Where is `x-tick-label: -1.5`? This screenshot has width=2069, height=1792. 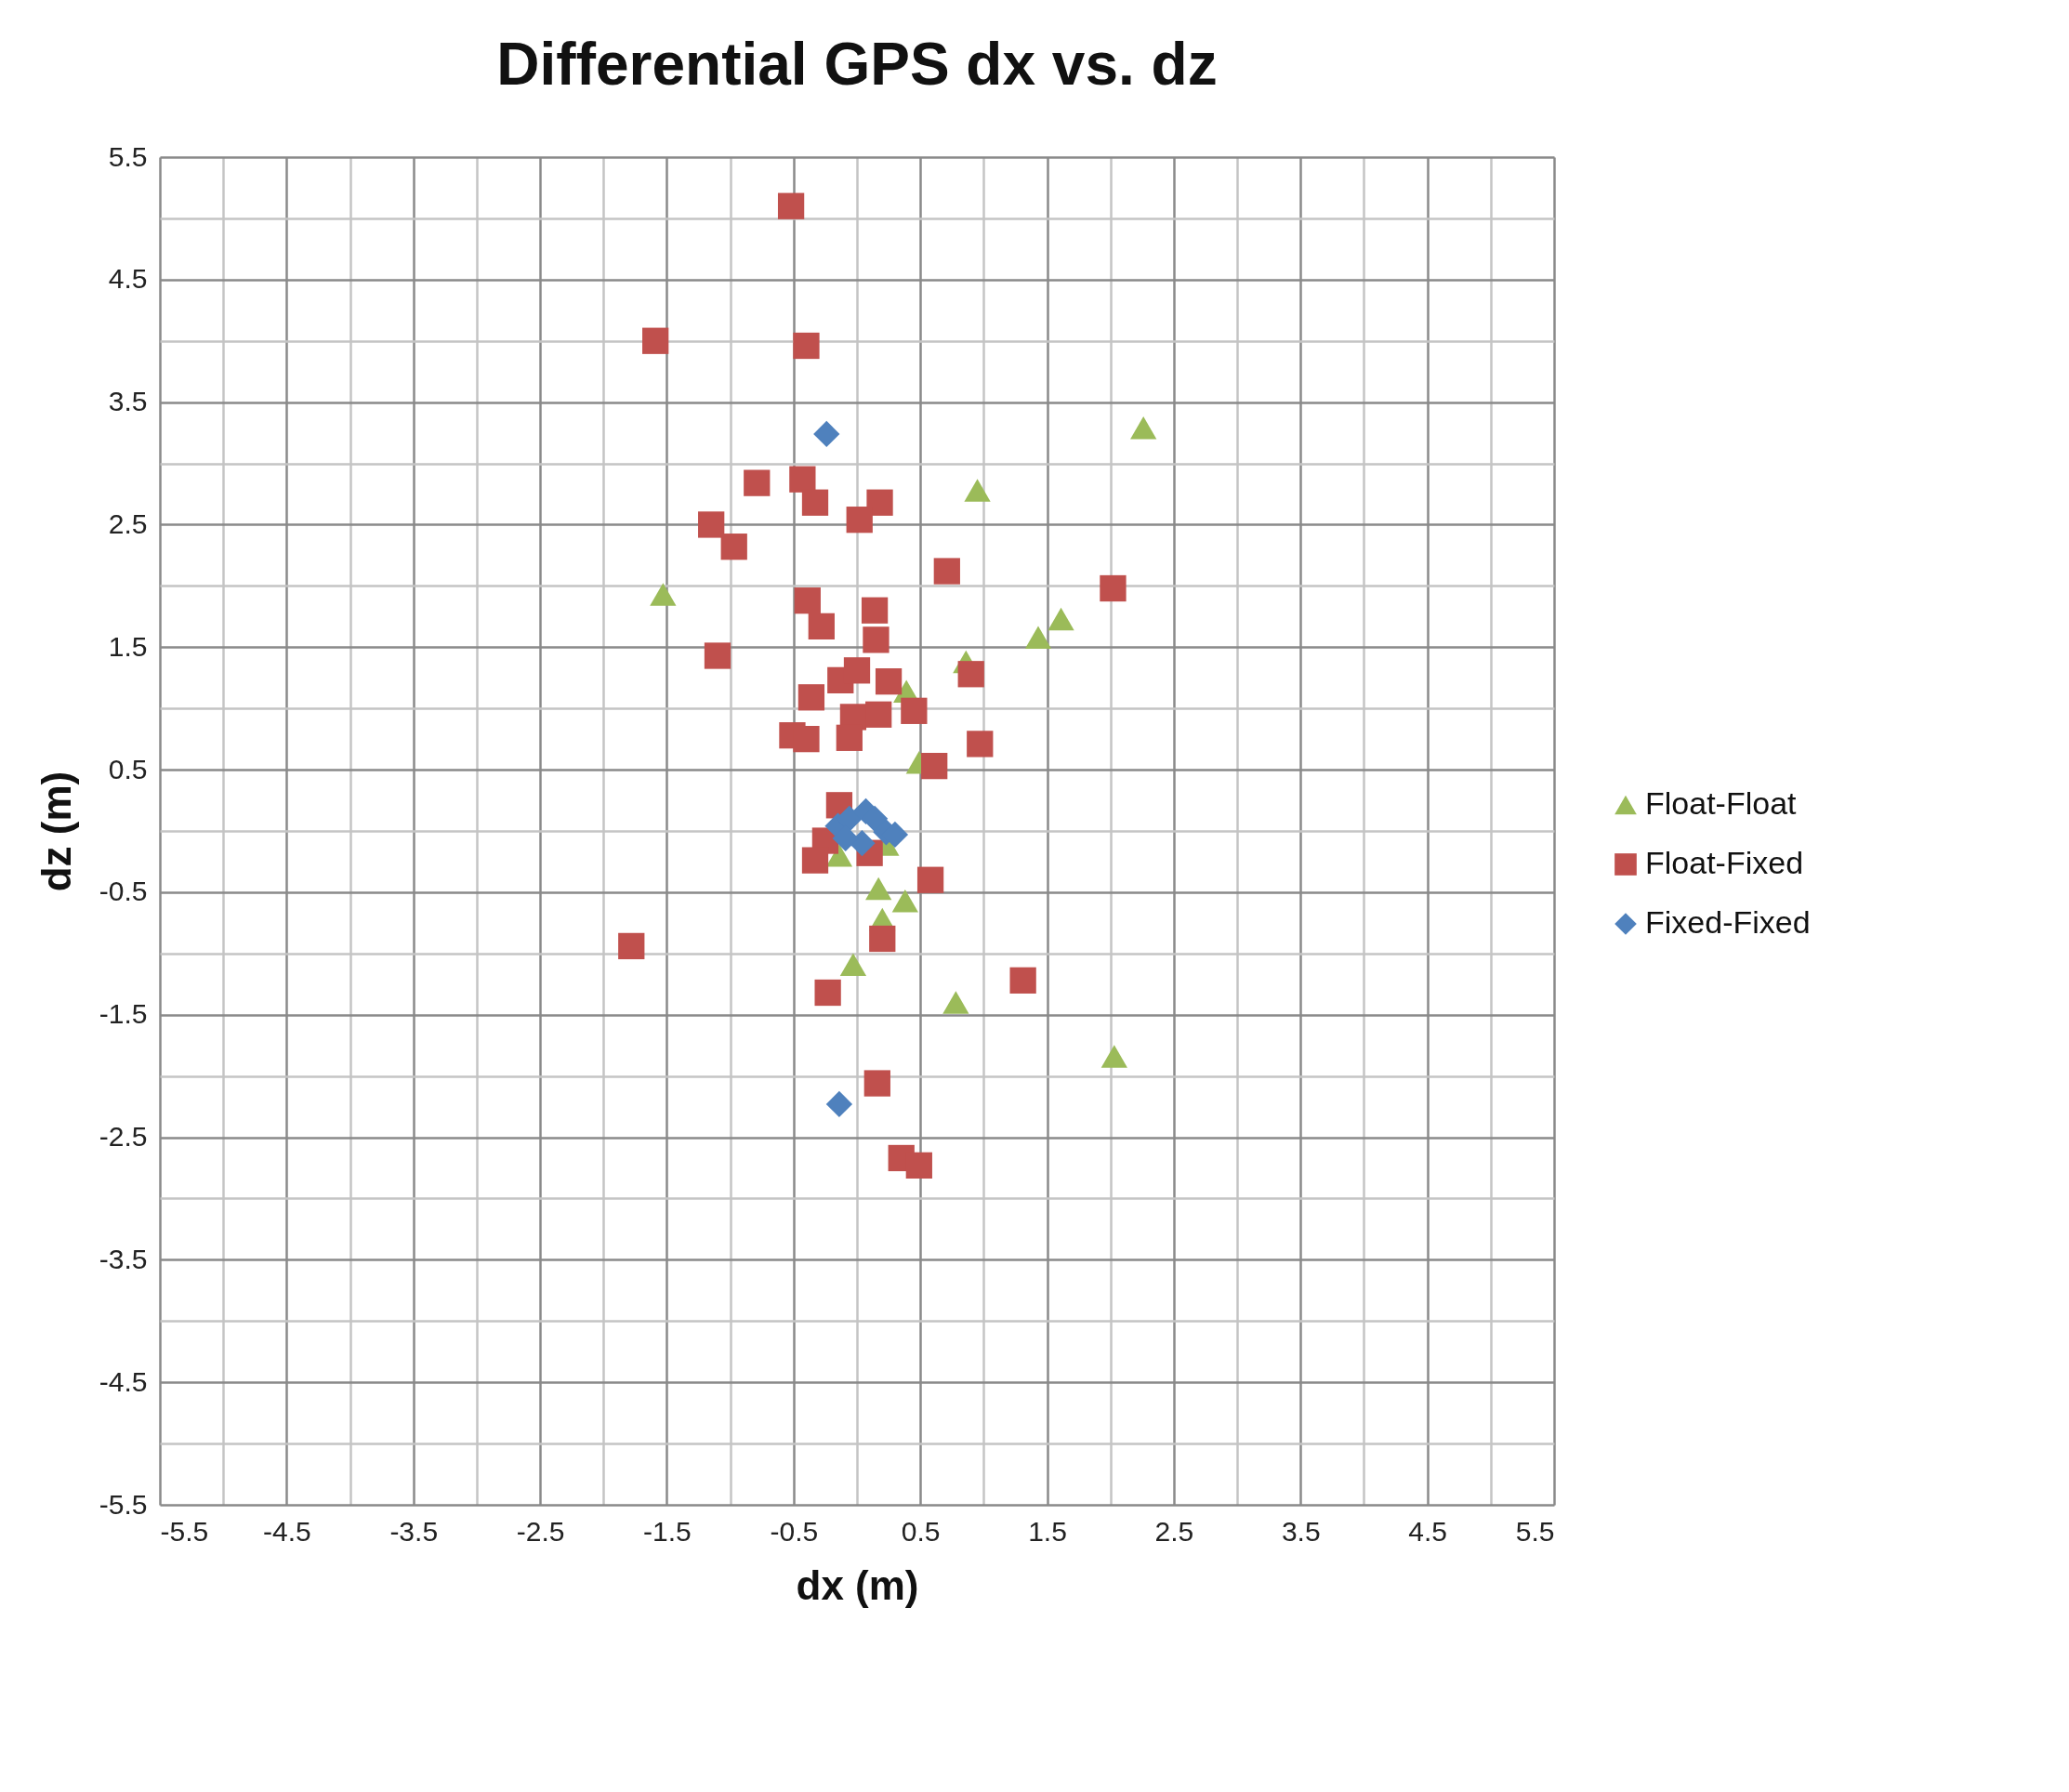 x-tick-label: -1.5 is located at coordinates (667, 1531).